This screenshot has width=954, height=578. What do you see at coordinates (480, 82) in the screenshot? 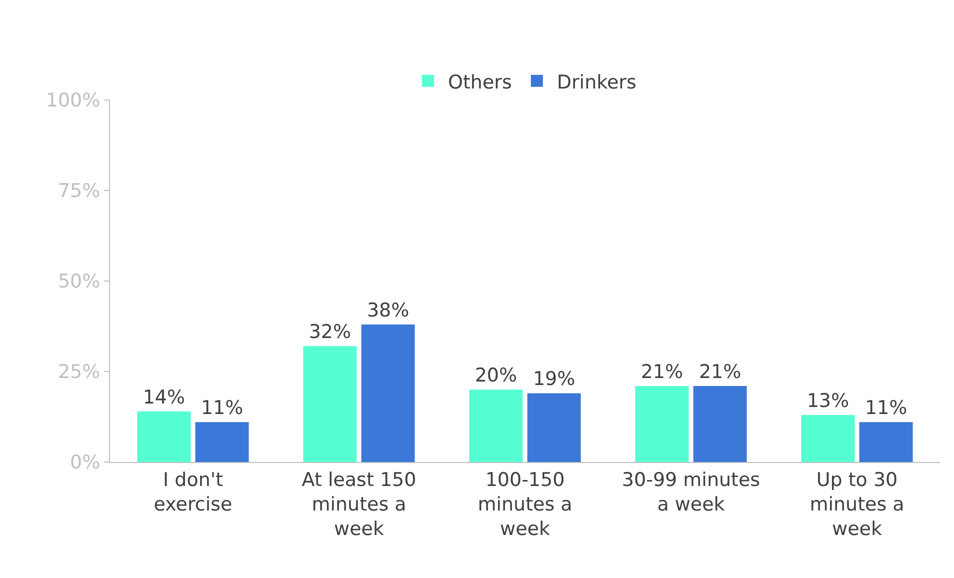
I see `legend-label: Others` at bounding box center [480, 82].